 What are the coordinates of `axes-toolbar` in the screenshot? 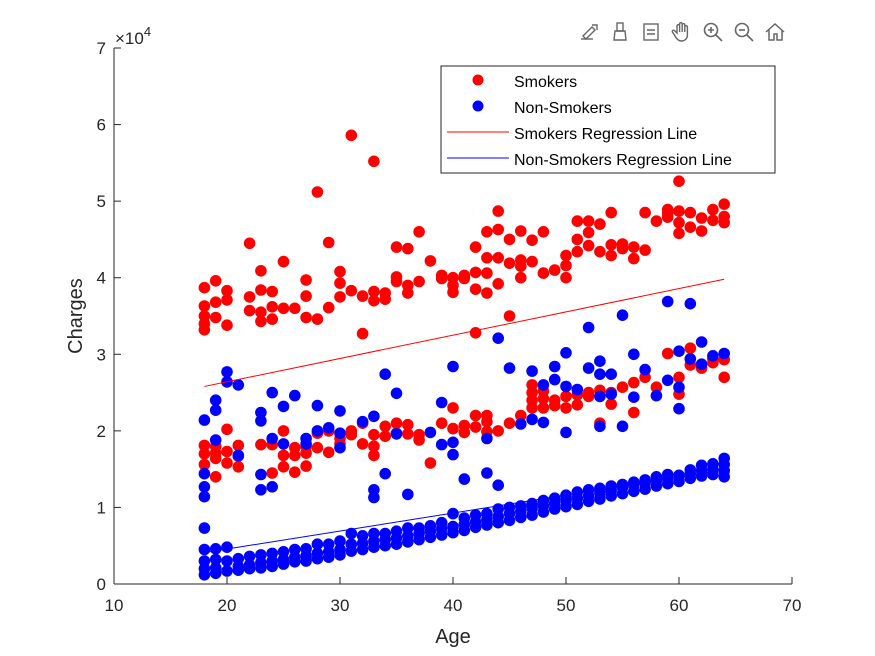 It's located at (681, 32).